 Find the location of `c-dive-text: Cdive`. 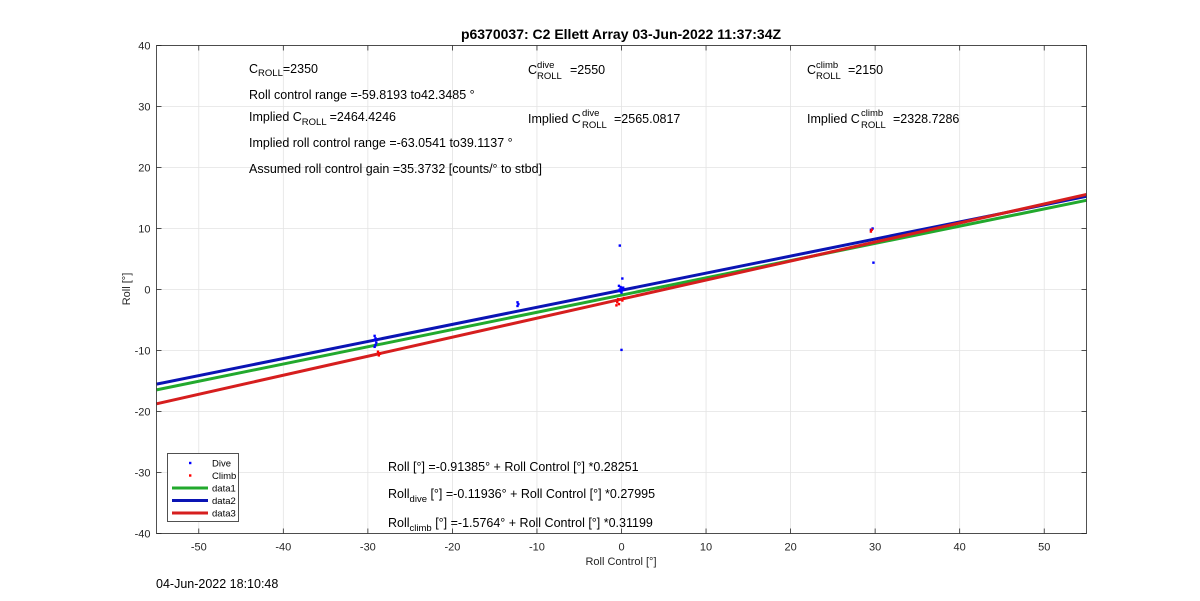

c-dive-text: Cdive is located at coordinates (541, 68).